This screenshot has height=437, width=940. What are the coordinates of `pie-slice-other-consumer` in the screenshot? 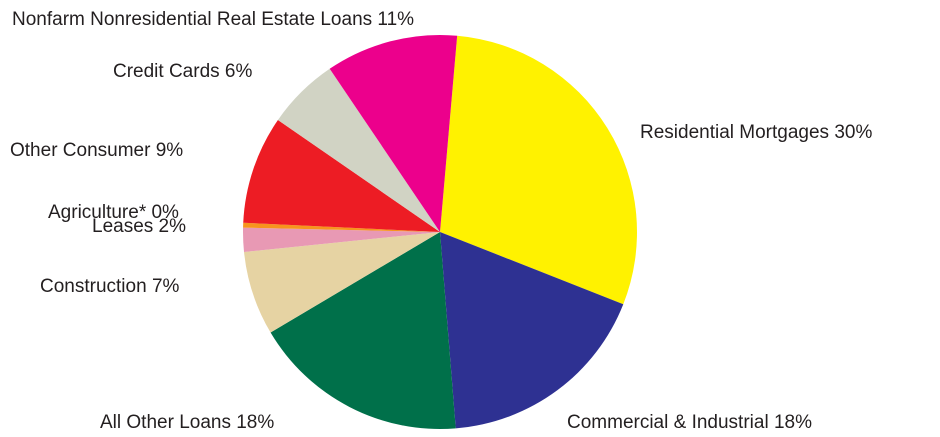 It's located at (341, 176).